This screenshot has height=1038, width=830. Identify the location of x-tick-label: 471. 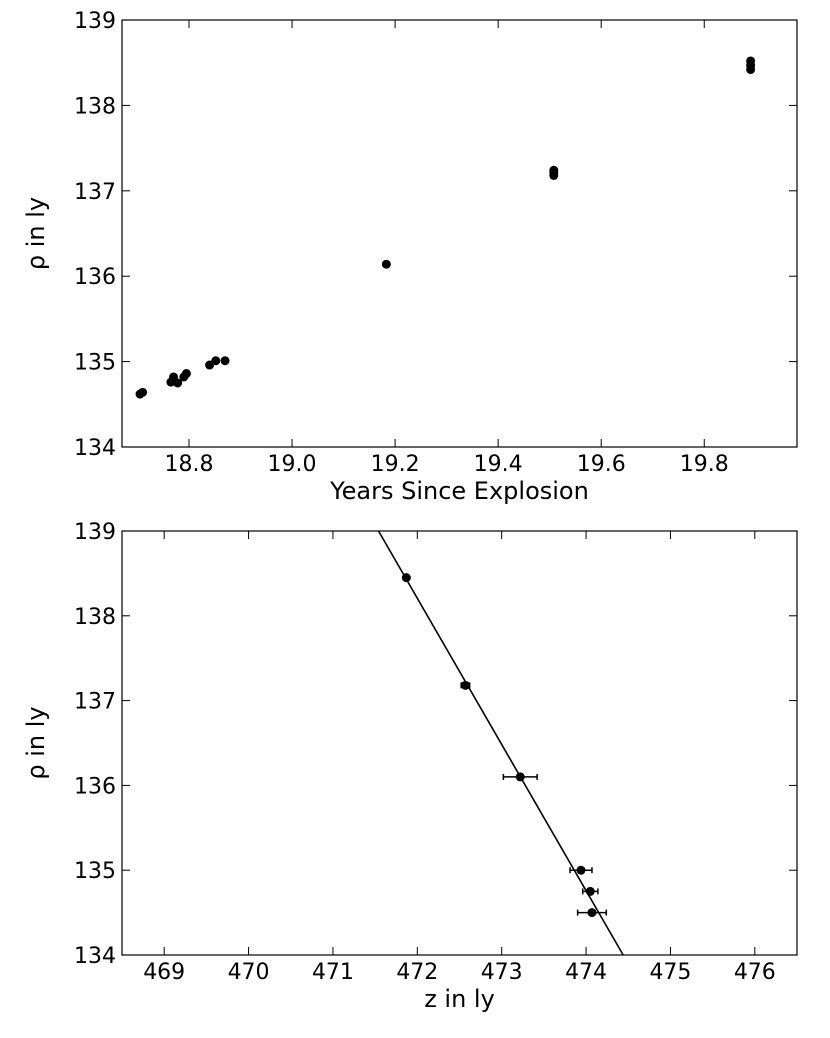
(333, 972).